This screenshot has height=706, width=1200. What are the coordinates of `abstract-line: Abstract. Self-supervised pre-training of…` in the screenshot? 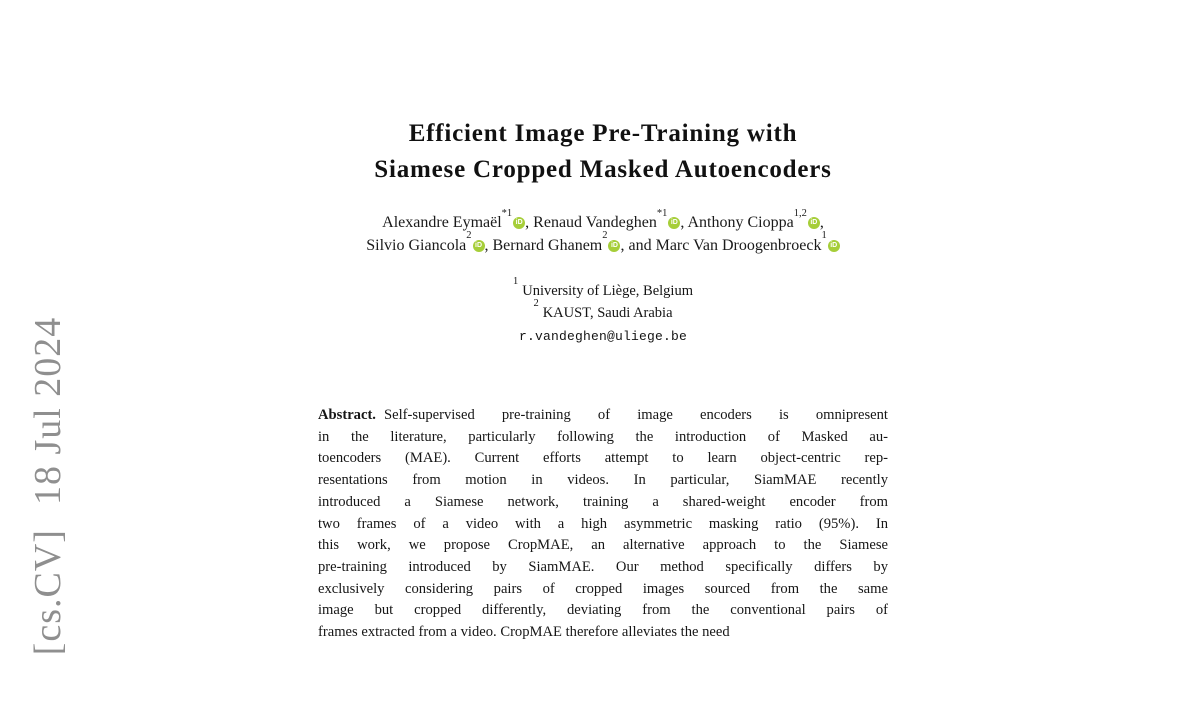 It's located at (603, 415).